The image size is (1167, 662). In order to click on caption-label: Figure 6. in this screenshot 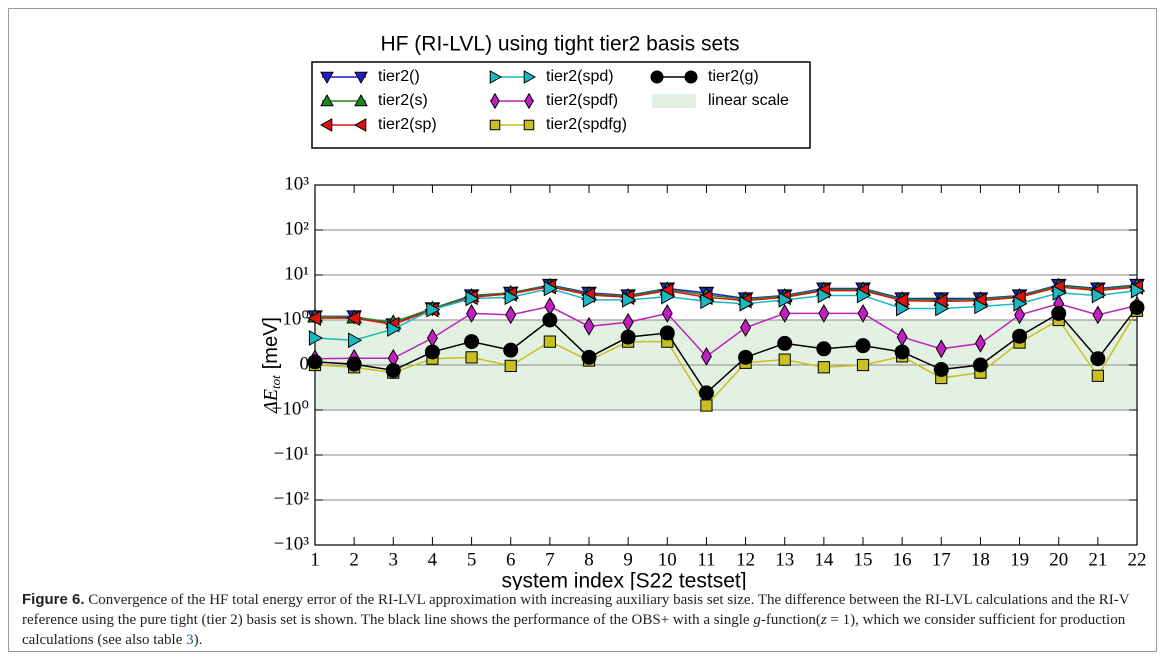, I will do `click(53, 599)`.